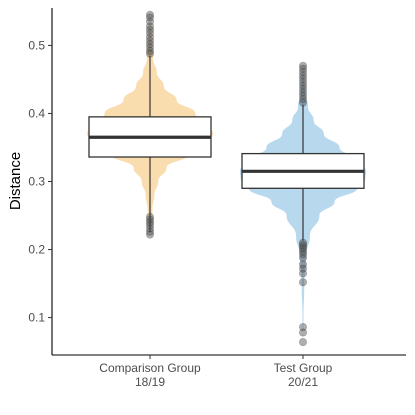  Describe the element at coordinates (36, 113) in the screenshot. I see `y-tick-label: 0.4` at that location.